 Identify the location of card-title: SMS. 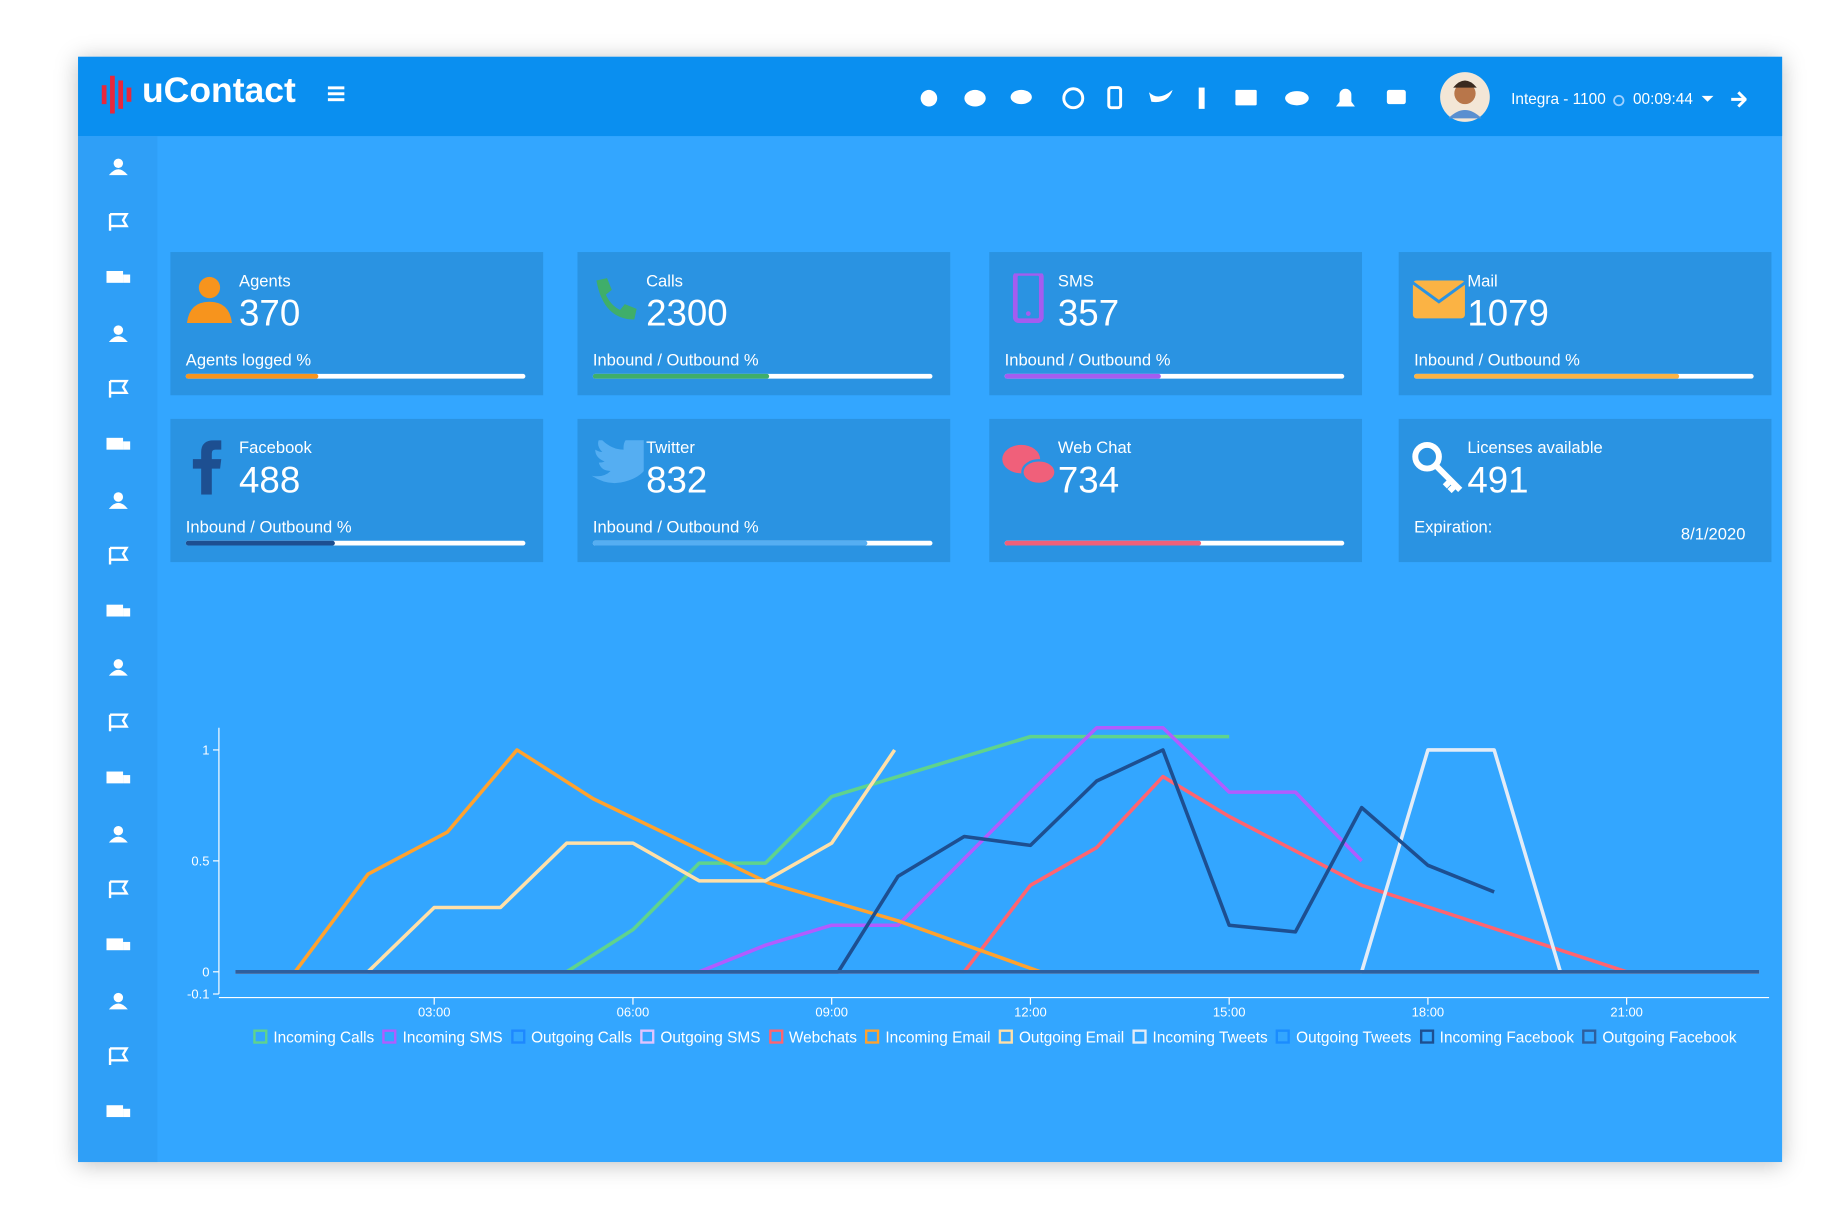
(1075, 280).